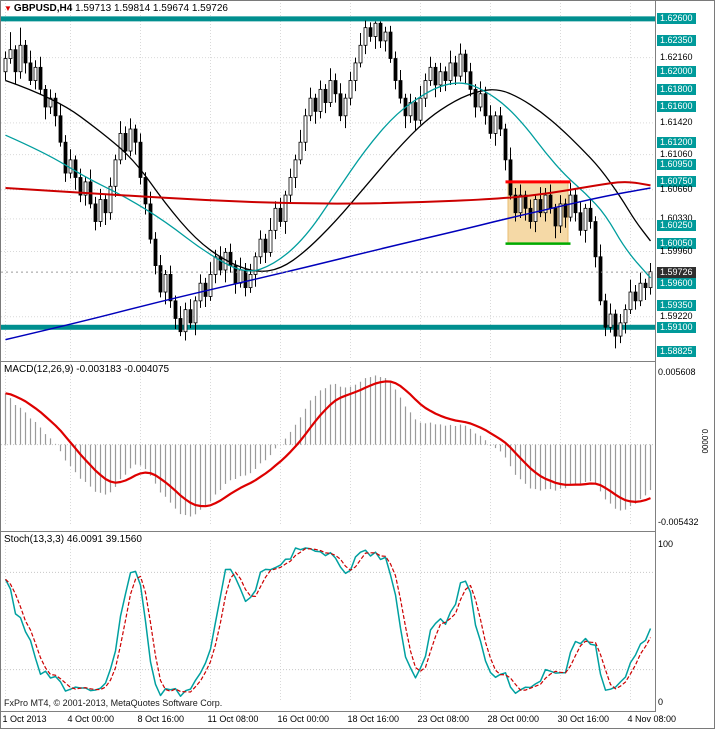 The height and width of the screenshot is (729, 715). Describe the element at coordinates (676, 351) in the screenshot. I see `price-label: 1.58825` at that location.